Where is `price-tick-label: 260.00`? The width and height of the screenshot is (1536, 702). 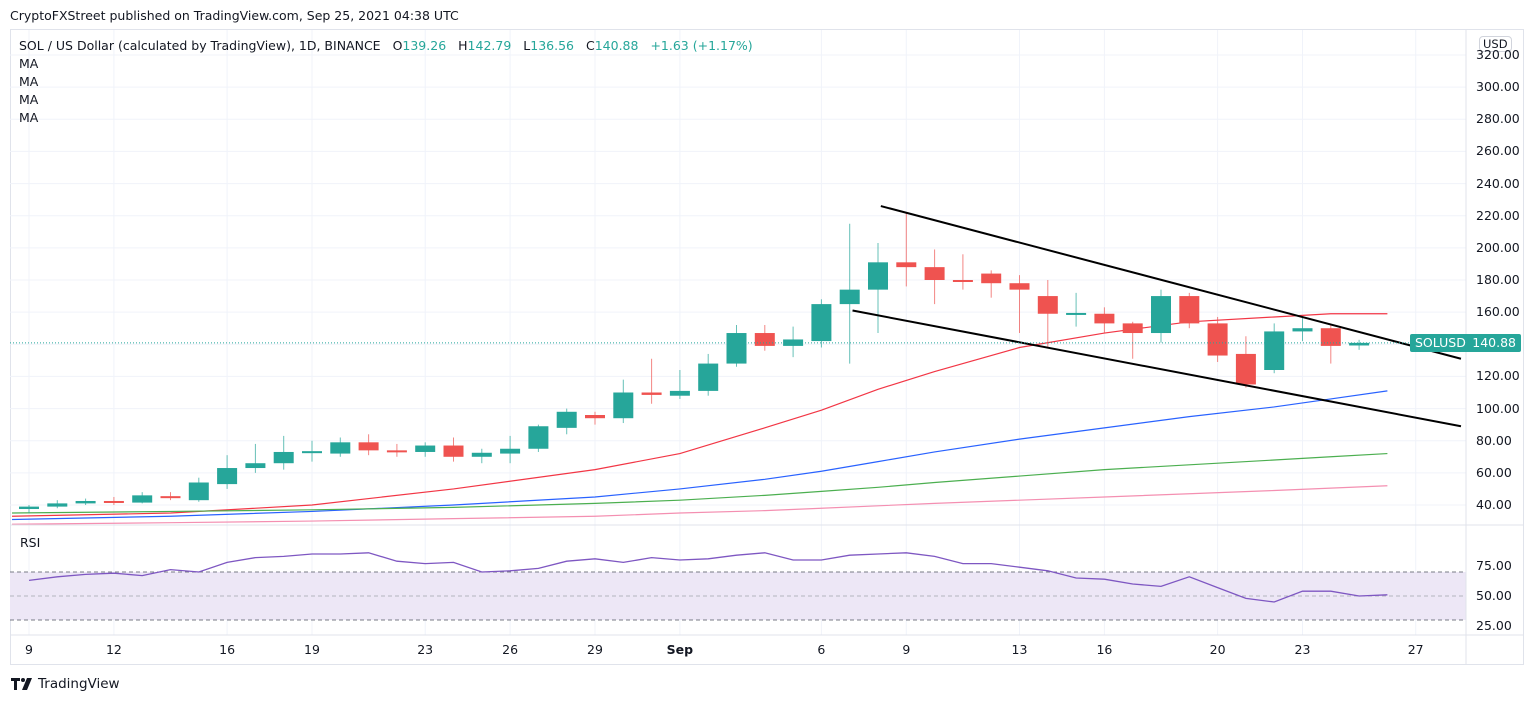
price-tick-label: 260.00 is located at coordinates (1498, 151).